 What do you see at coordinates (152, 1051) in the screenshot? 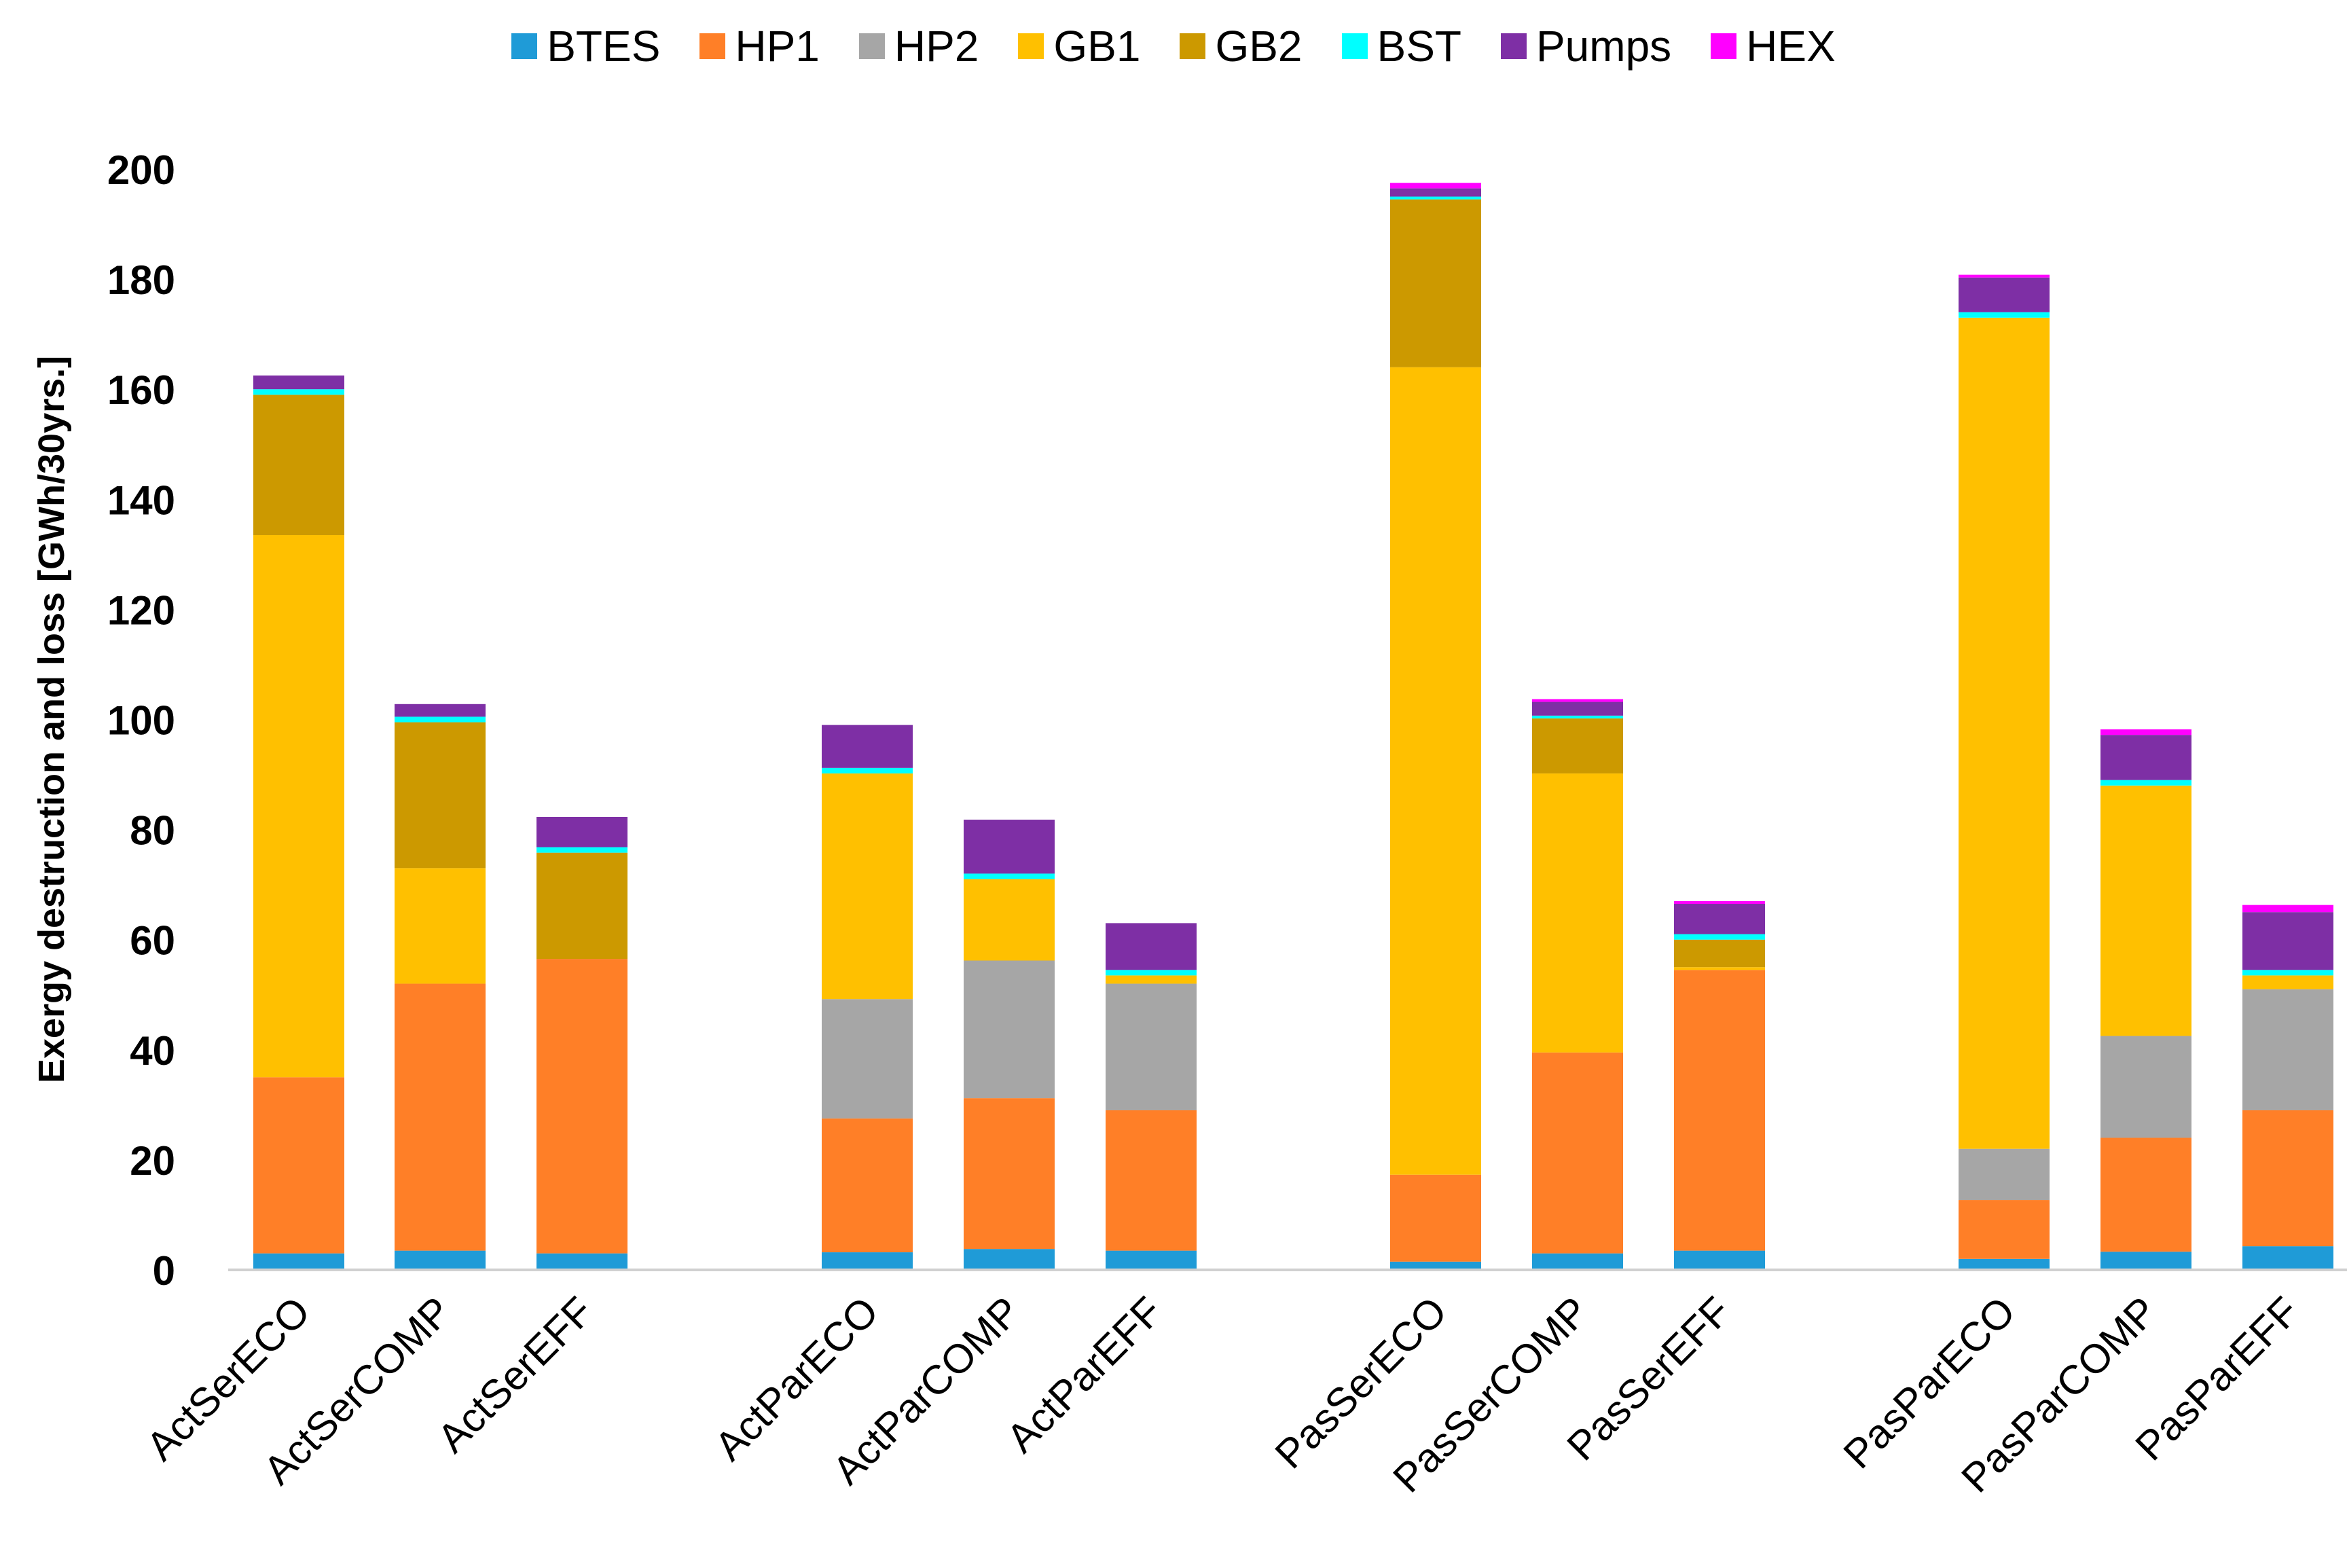
I see `y-tick-label: 40` at bounding box center [152, 1051].